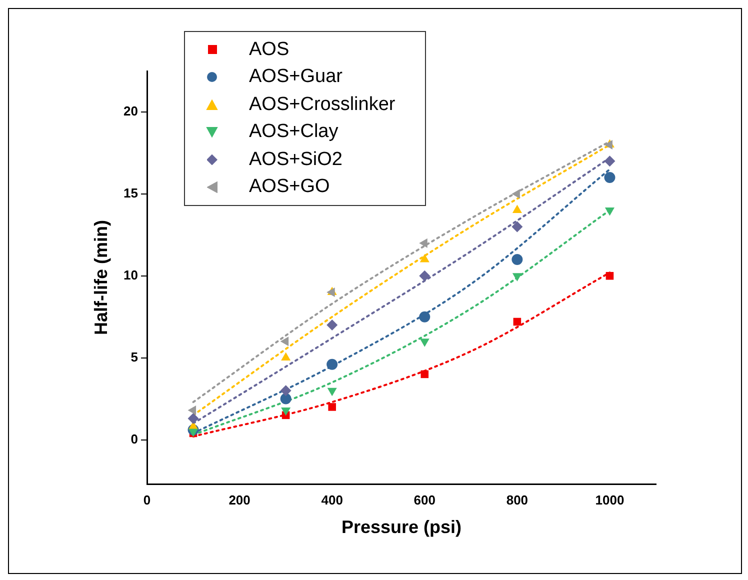 This screenshot has height=580, width=748. Describe the element at coordinates (293, 132) in the screenshot. I see `legend-label: AOS+Clay` at that location.